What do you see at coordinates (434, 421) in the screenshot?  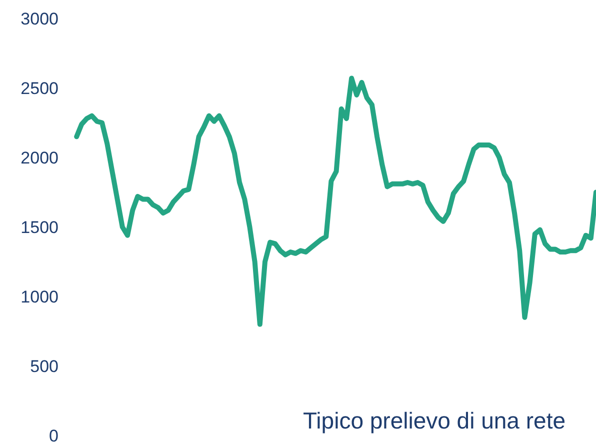 I see `annotation: Tipico prelievo di una rete` at bounding box center [434, 421].